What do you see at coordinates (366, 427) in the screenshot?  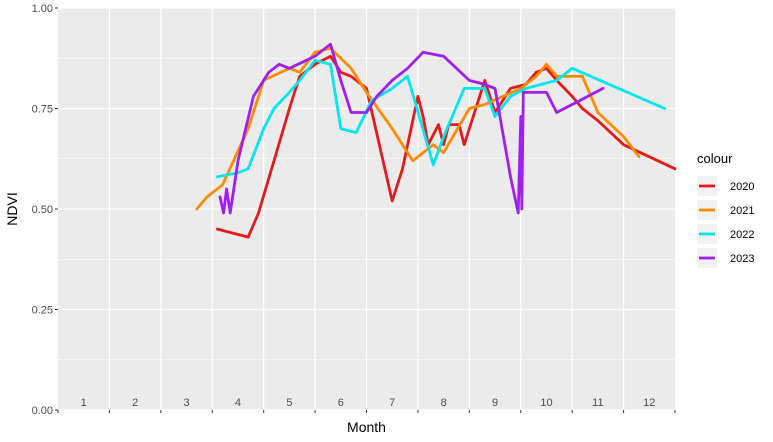 I see `x-axis-title: Month` at bounding box center [366, 427].